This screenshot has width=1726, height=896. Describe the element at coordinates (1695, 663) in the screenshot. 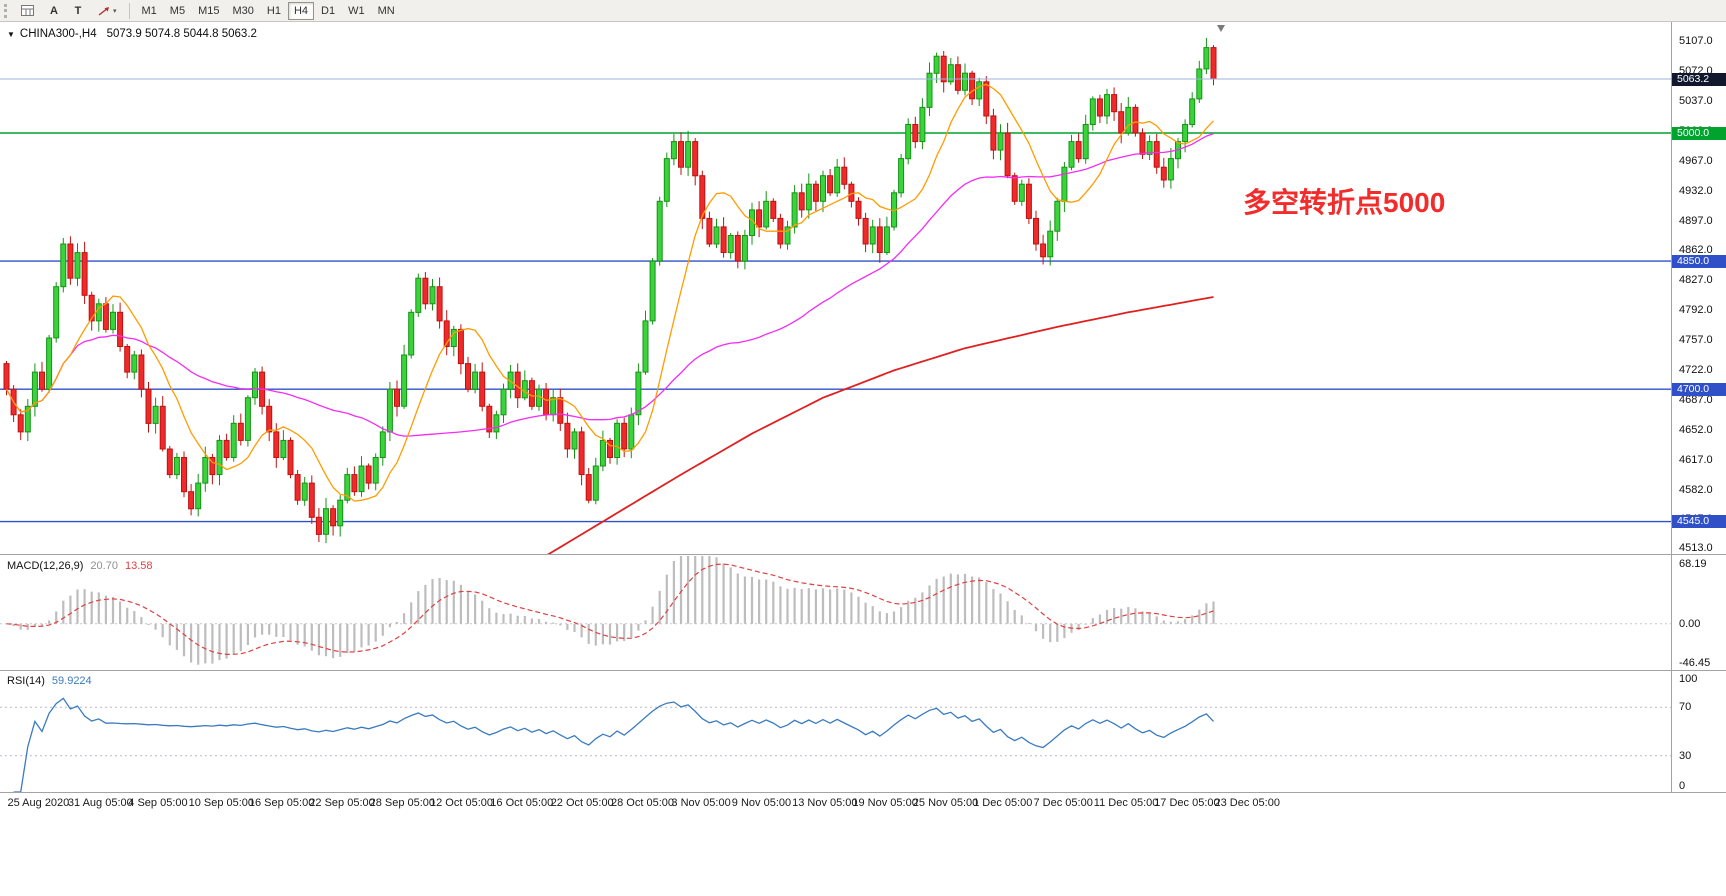

I see `macd-axis-label: -46.45` at that location.